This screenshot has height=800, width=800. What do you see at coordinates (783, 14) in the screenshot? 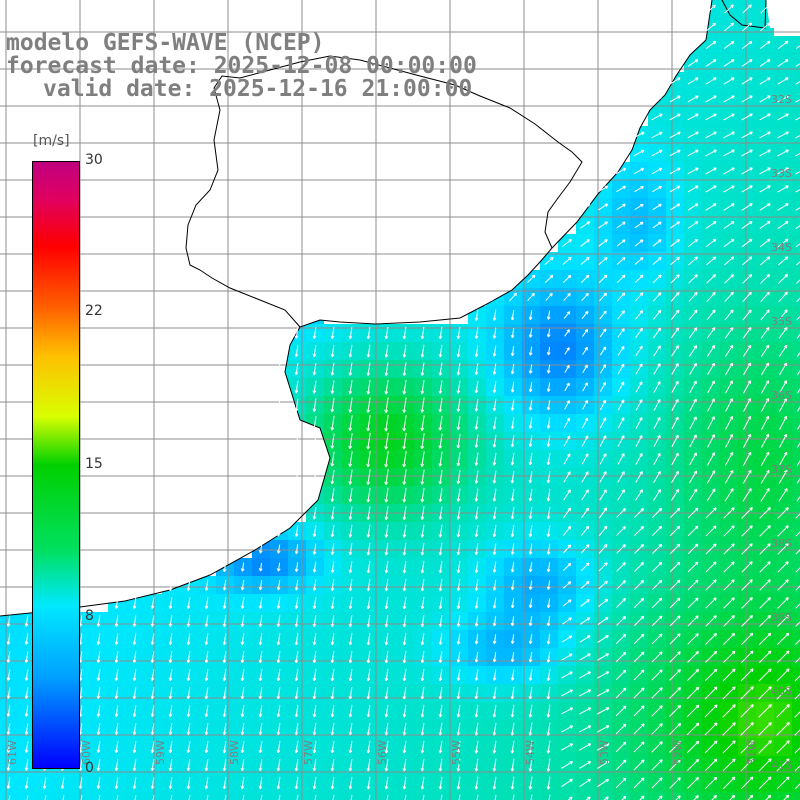
I see `land-area` at bounding box center [783, 14].